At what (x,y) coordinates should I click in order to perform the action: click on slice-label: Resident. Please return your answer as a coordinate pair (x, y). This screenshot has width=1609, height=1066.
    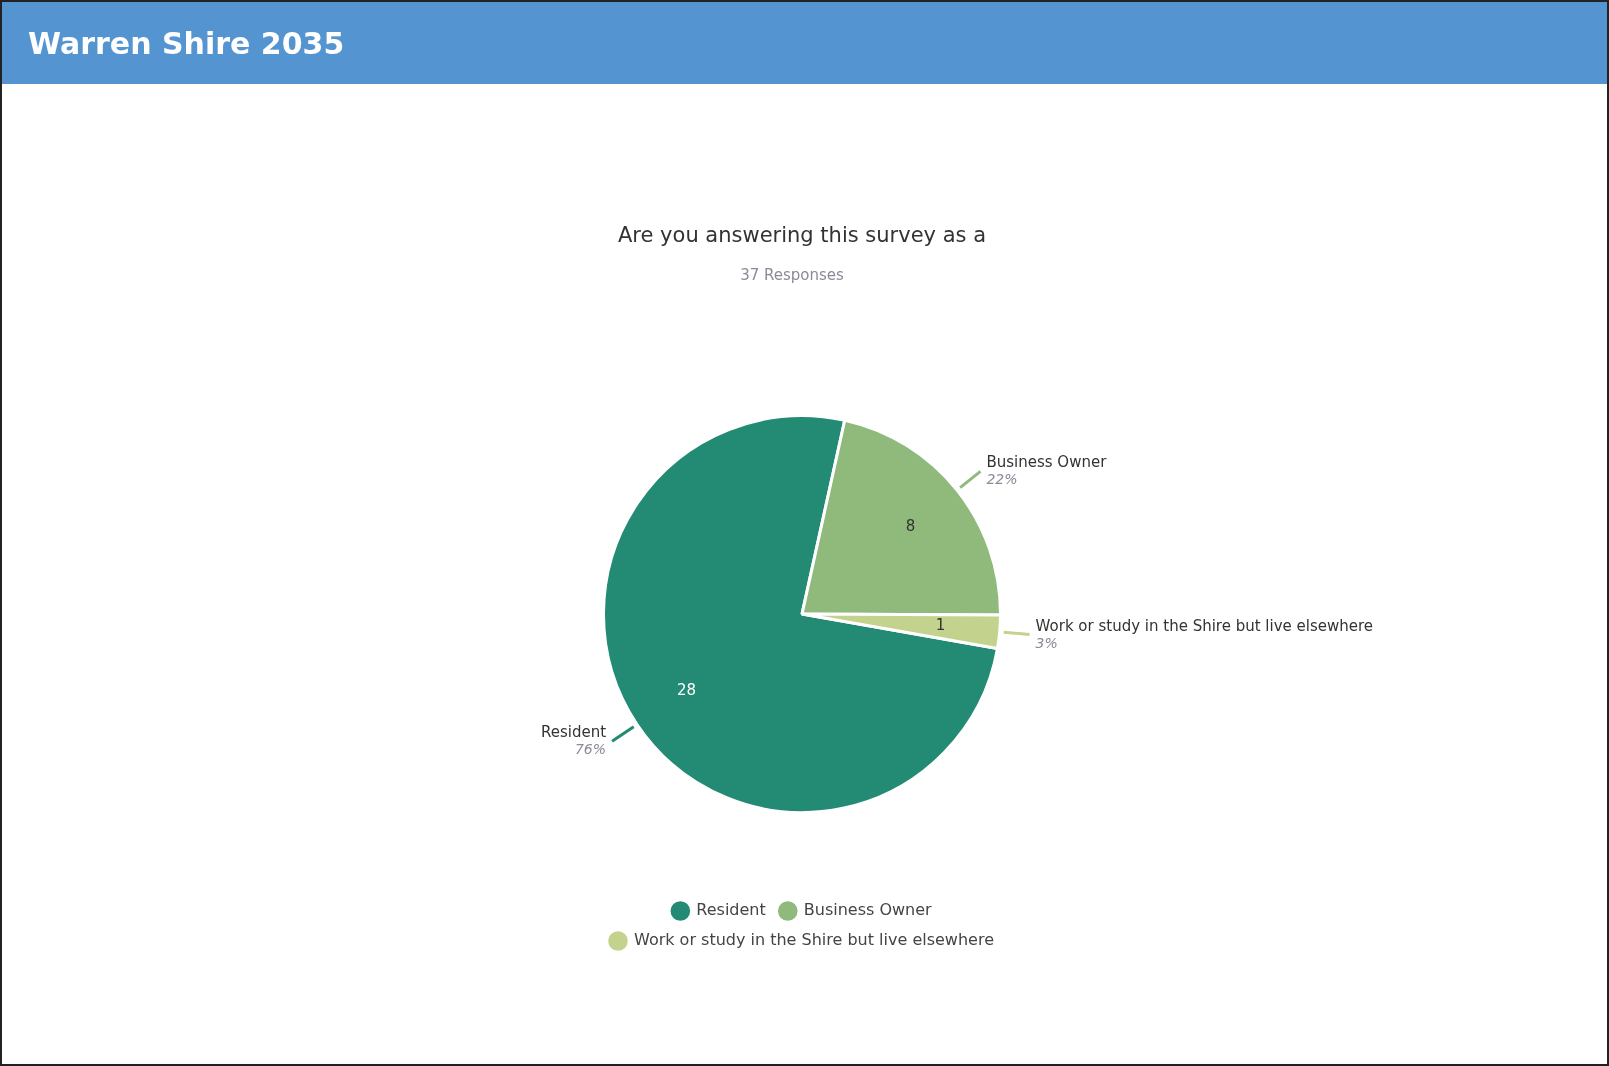
    Looking at the image, I should click on (573, 732).